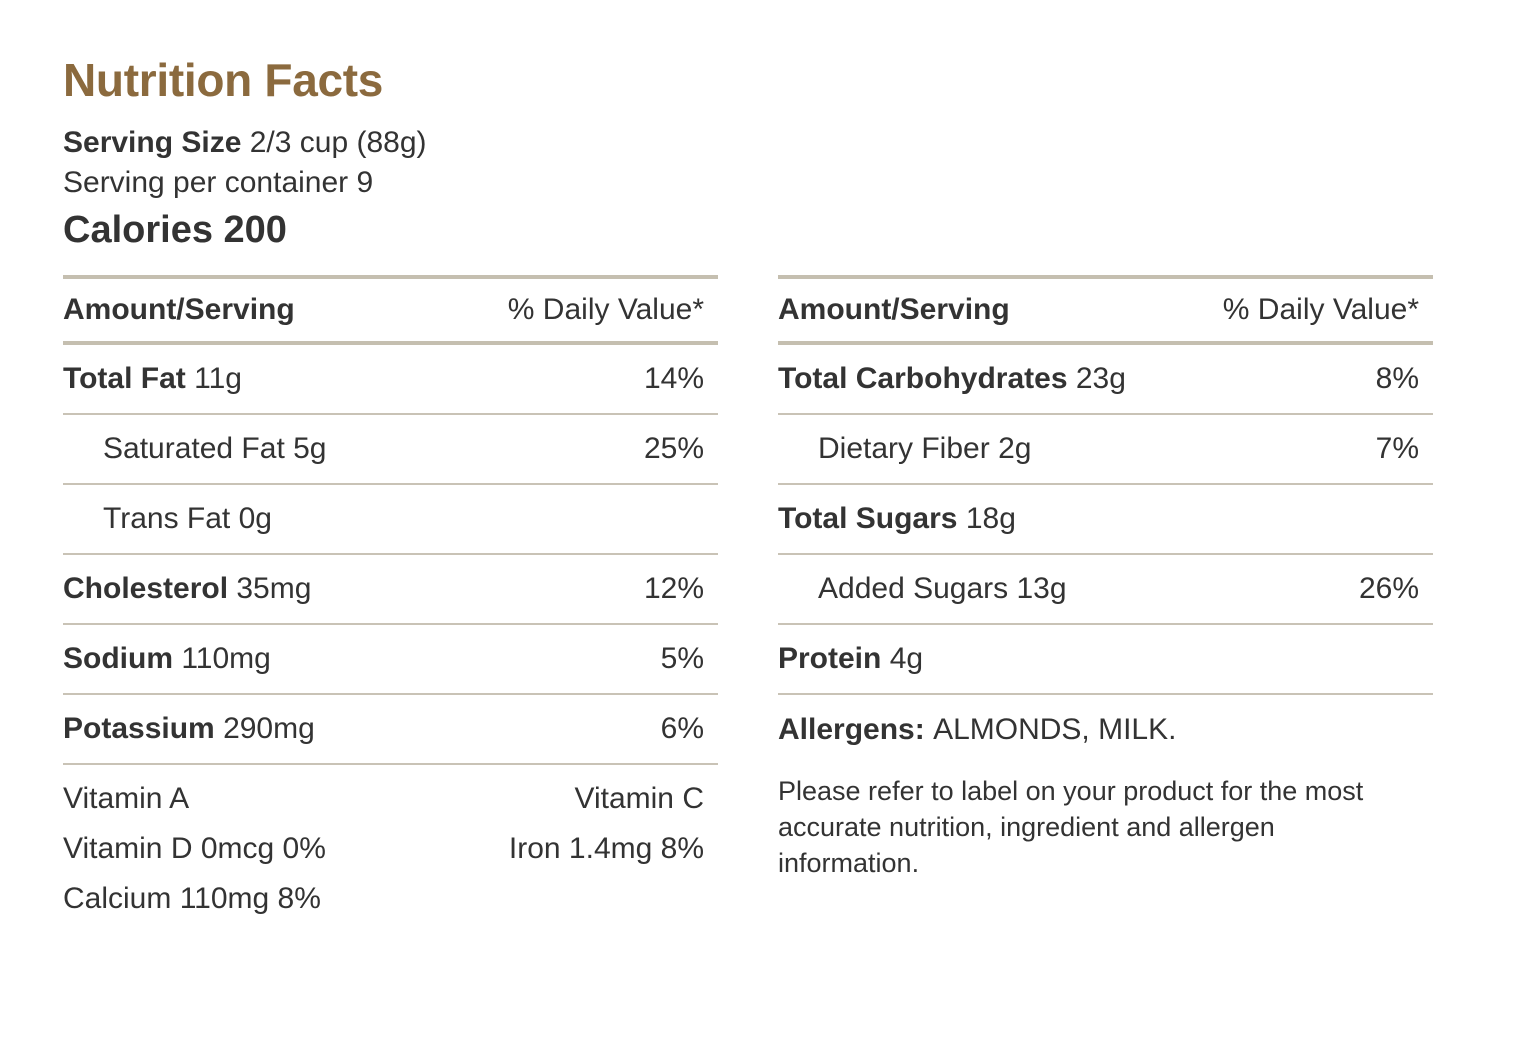 The image size is (1532, 1046). Describe the element at coordinates (245, 143) in the screenshot. I see `serving-size: Serving Size 2/3 cup (88g)` at that location.